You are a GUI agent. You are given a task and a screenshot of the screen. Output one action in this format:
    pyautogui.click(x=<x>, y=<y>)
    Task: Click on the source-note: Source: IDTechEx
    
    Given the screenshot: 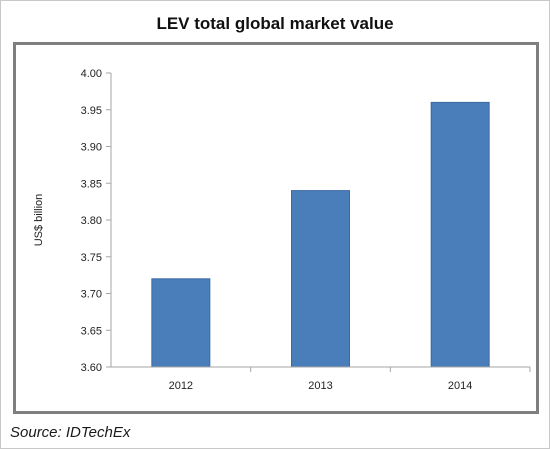 What is the action you would take?
    pyautogui.click(x=70, y=432)
    